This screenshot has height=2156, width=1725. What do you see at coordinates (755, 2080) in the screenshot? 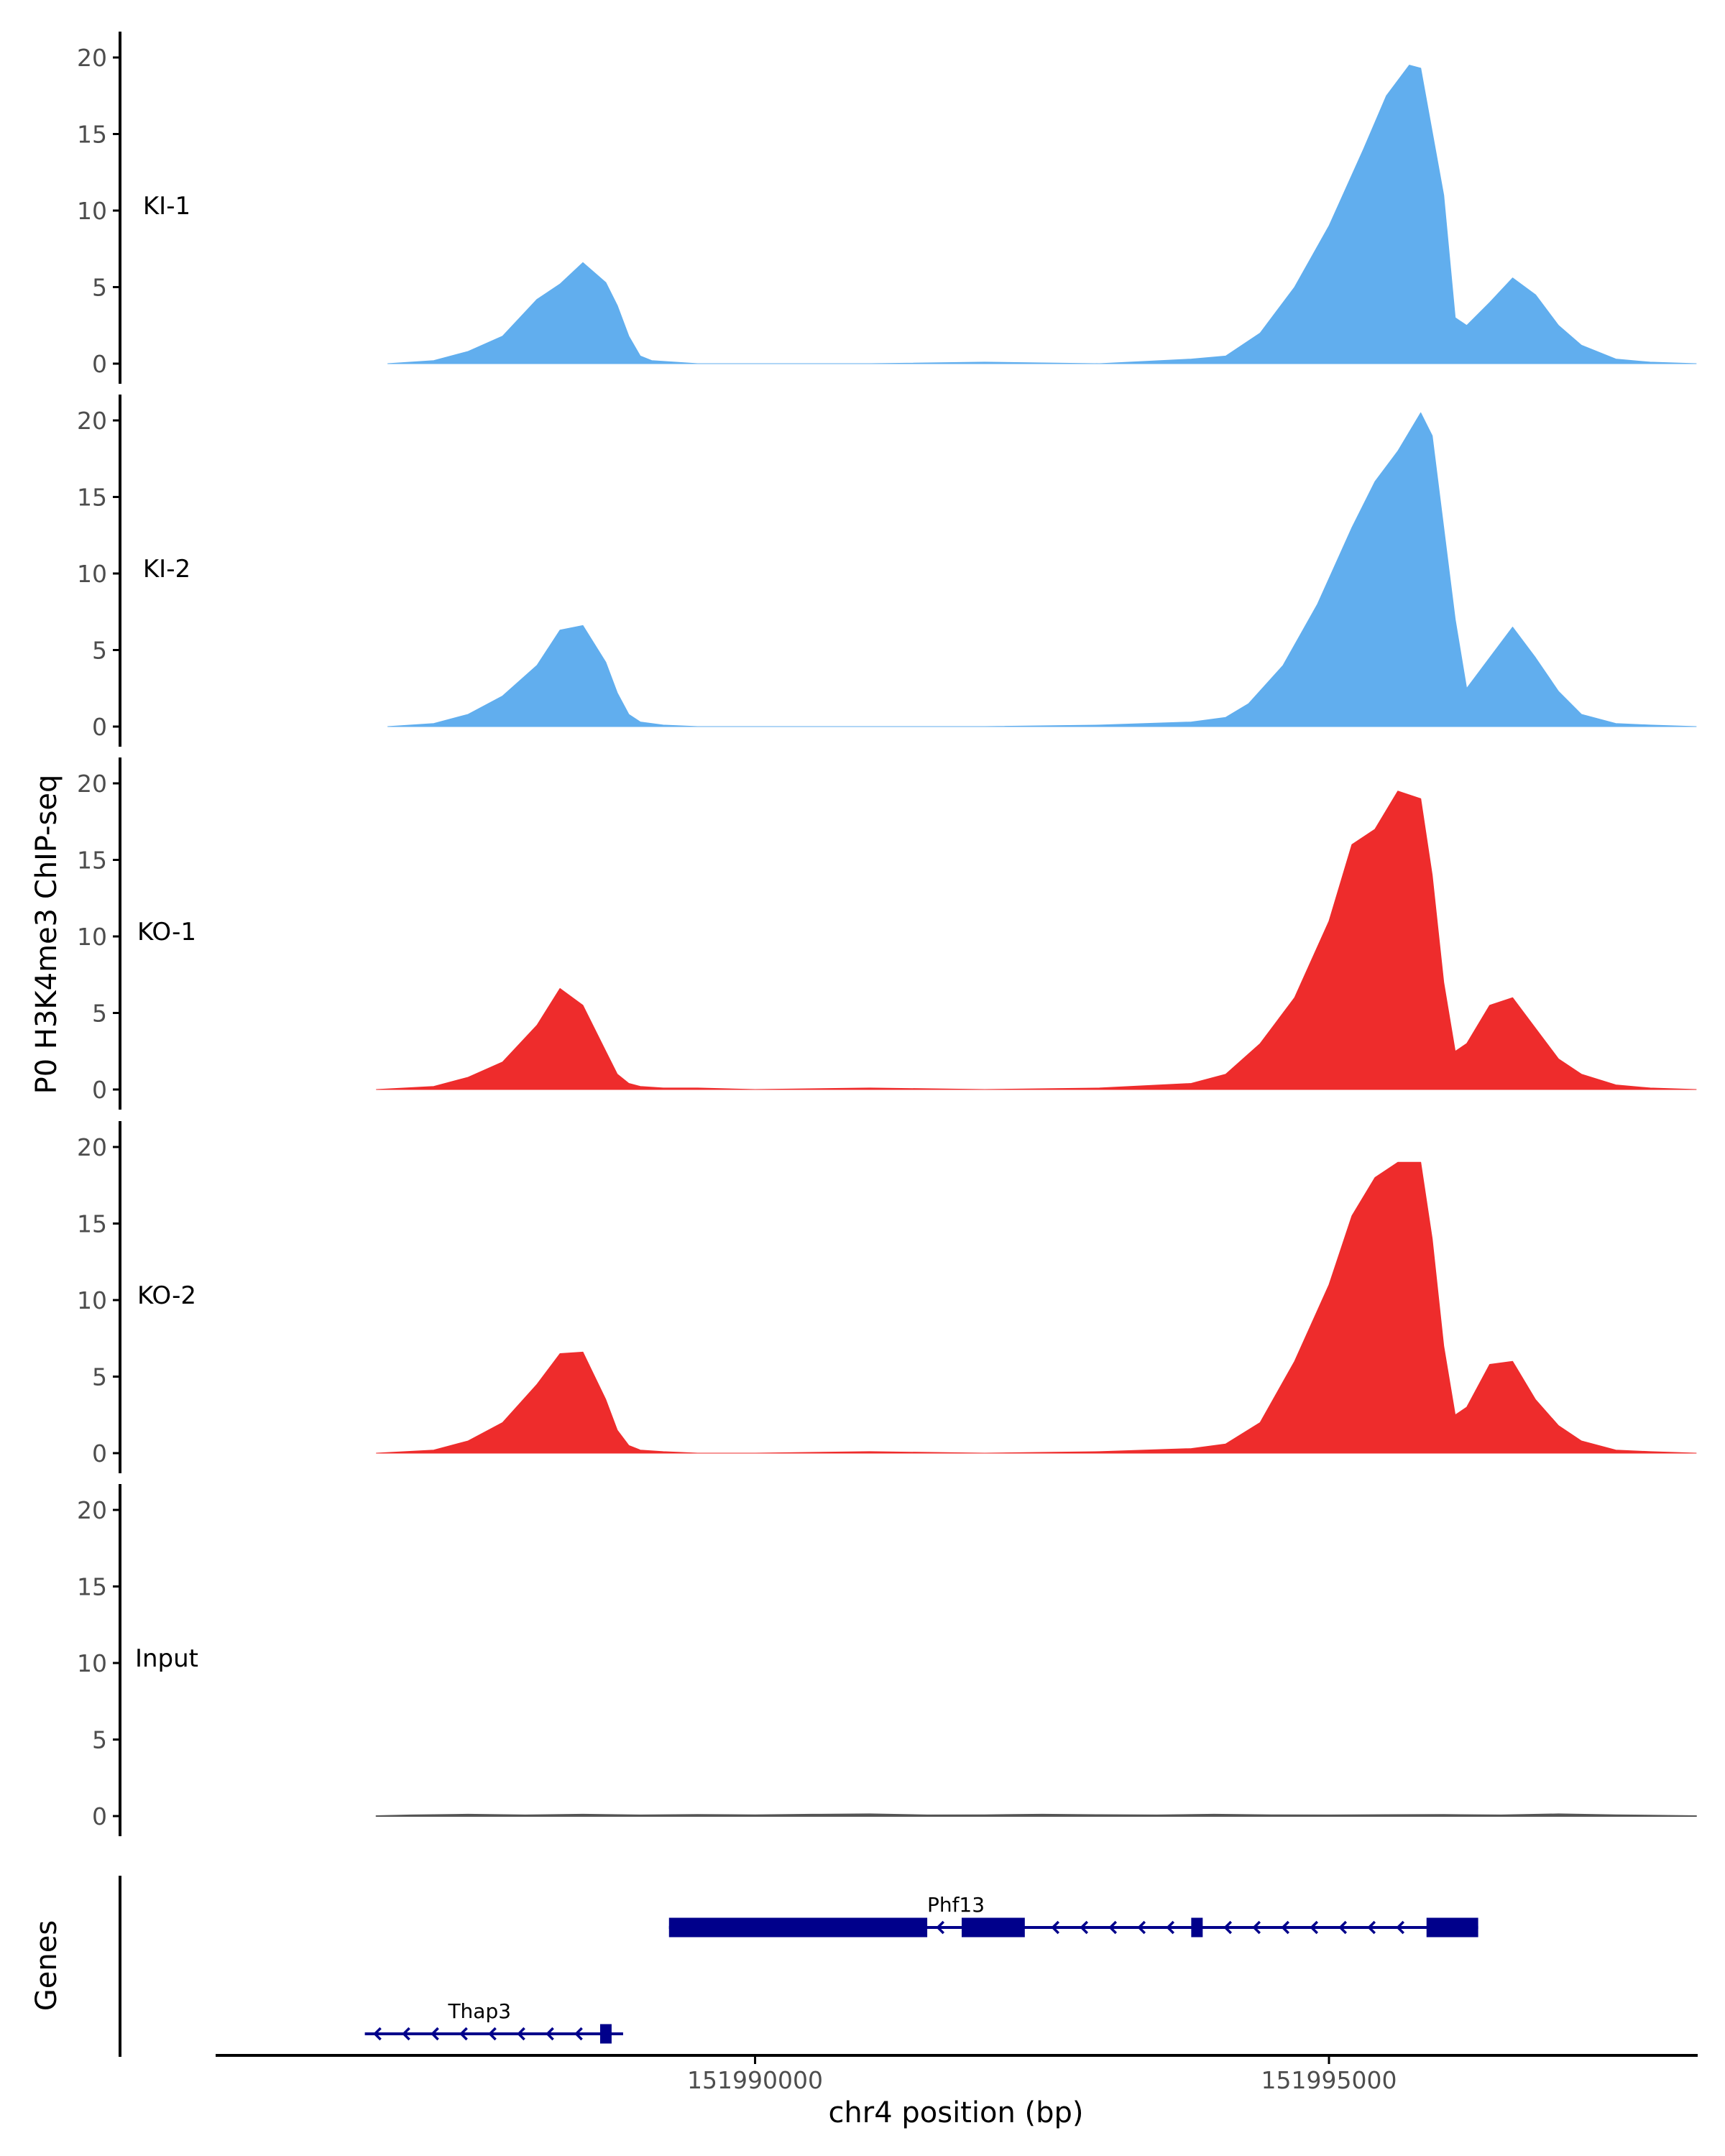
I see `x-tick-label: 151990000` at bounding box center [755, 2080].